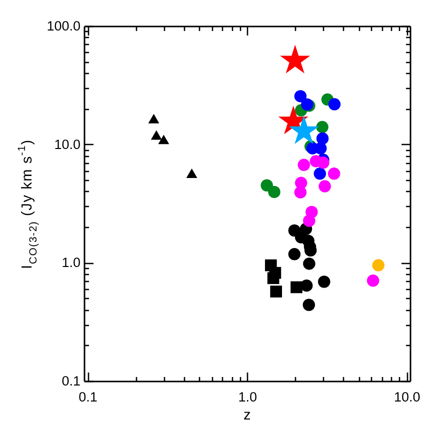 This screenshot has width=436, height=436. Describe the element at coordinates (247, 416) in the screenshot. I see `x-axis-title: z` at that location.